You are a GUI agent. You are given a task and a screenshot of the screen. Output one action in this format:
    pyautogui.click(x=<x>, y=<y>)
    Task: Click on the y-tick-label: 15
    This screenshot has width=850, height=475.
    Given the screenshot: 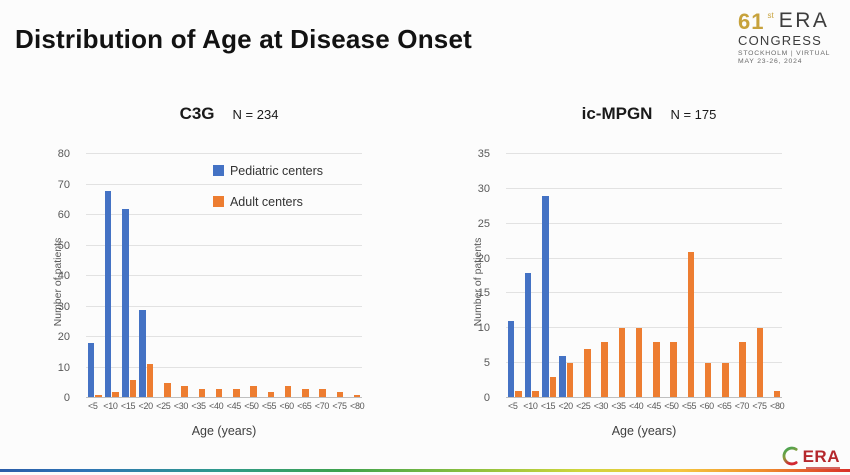 What is the action you would take?
    pyautogui.click(x=483, y=293)
    